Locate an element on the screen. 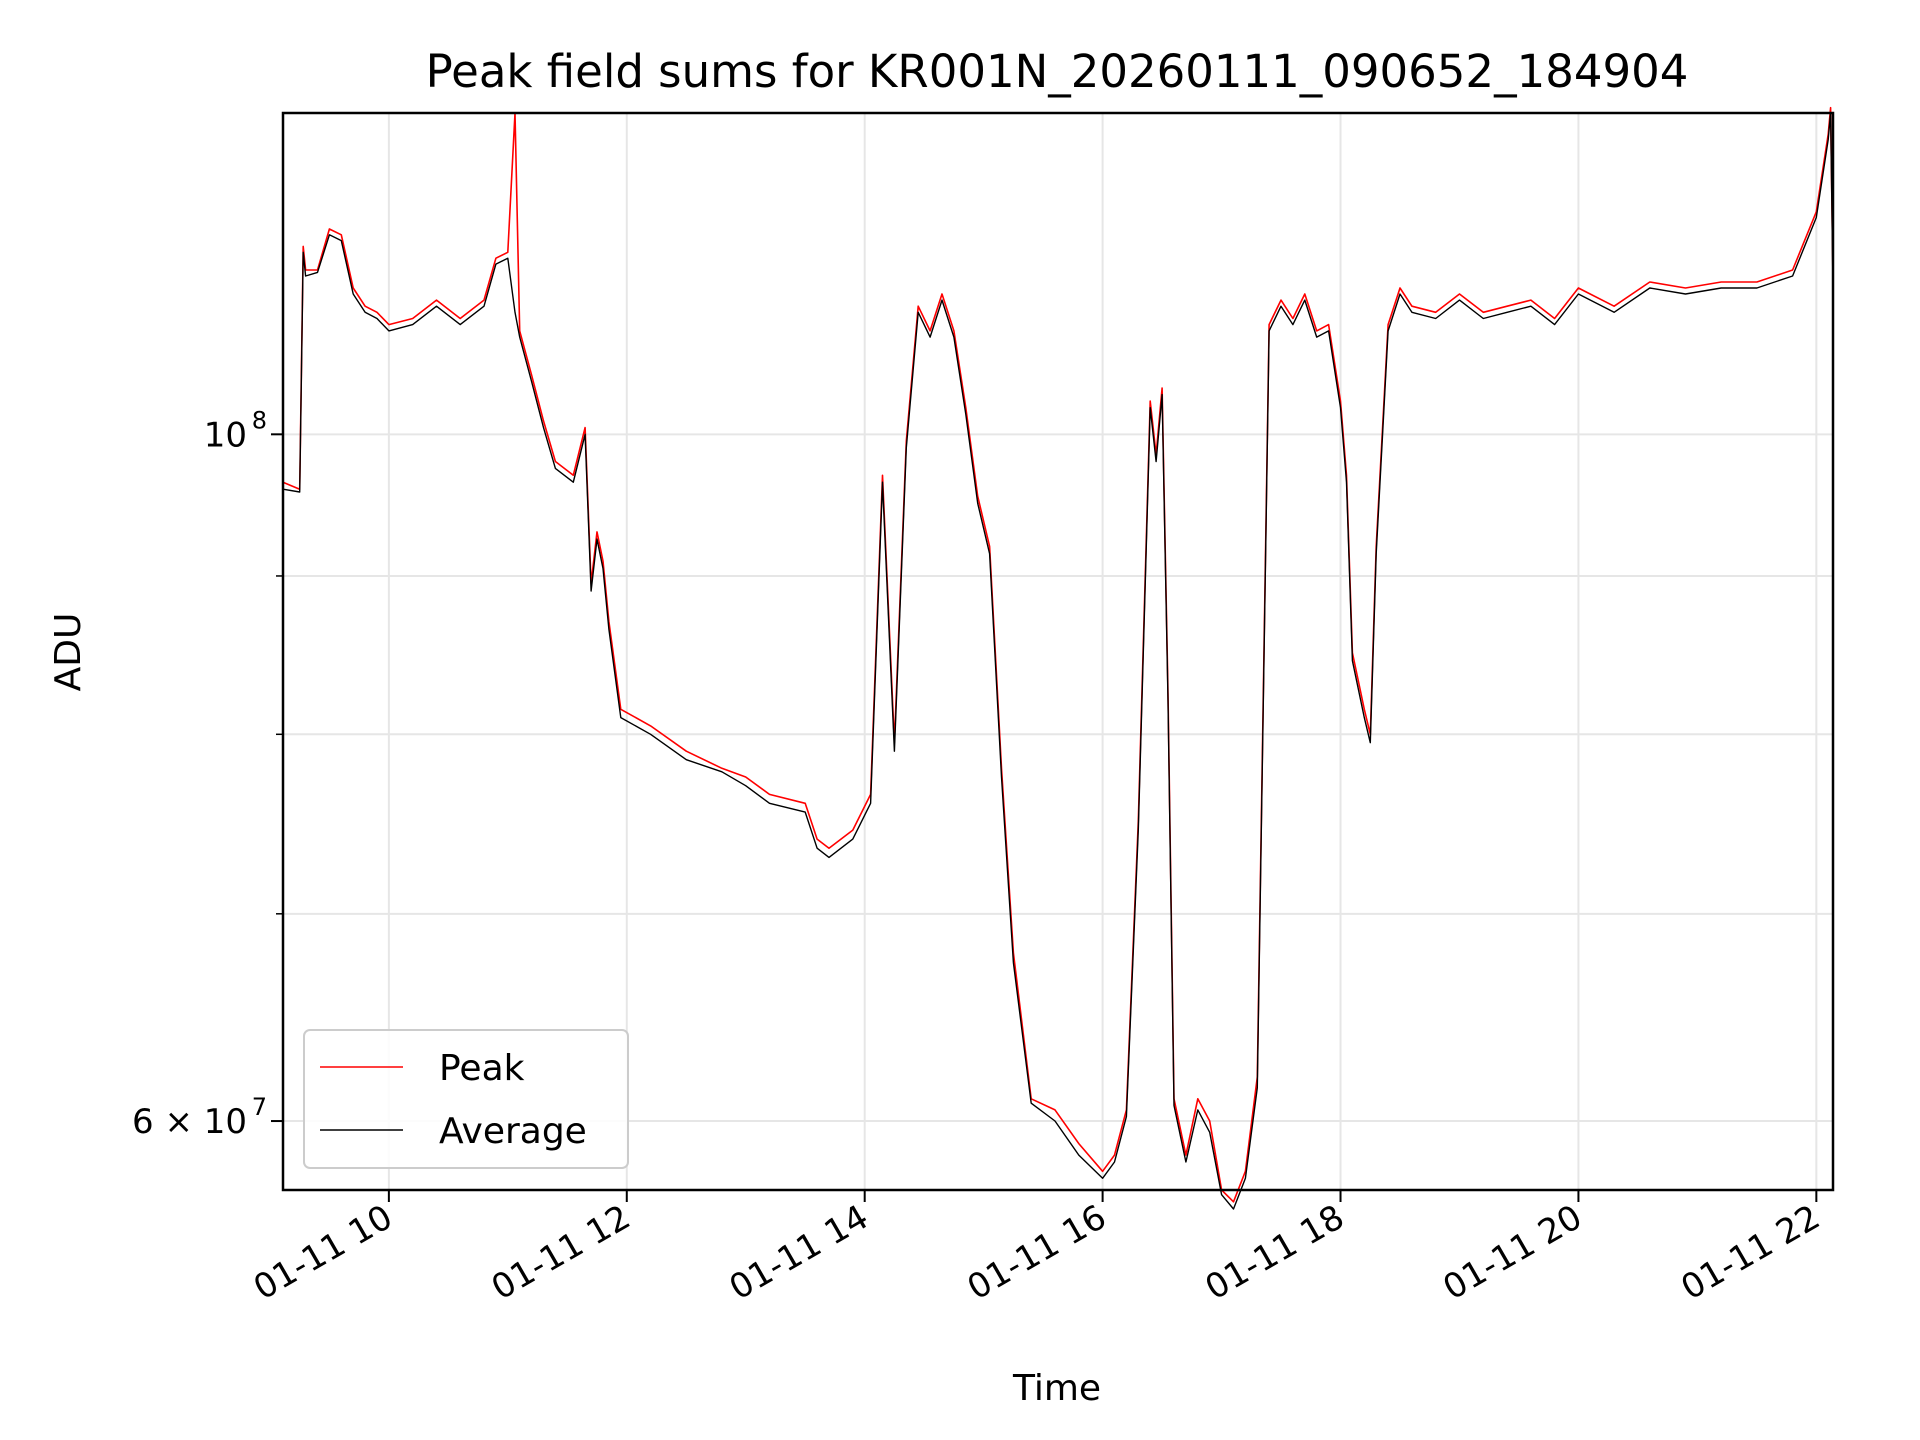 The height and width of the screenshot is (1440, 1920). y-tick-exponent: 8 is located at coordinates (259, 420).